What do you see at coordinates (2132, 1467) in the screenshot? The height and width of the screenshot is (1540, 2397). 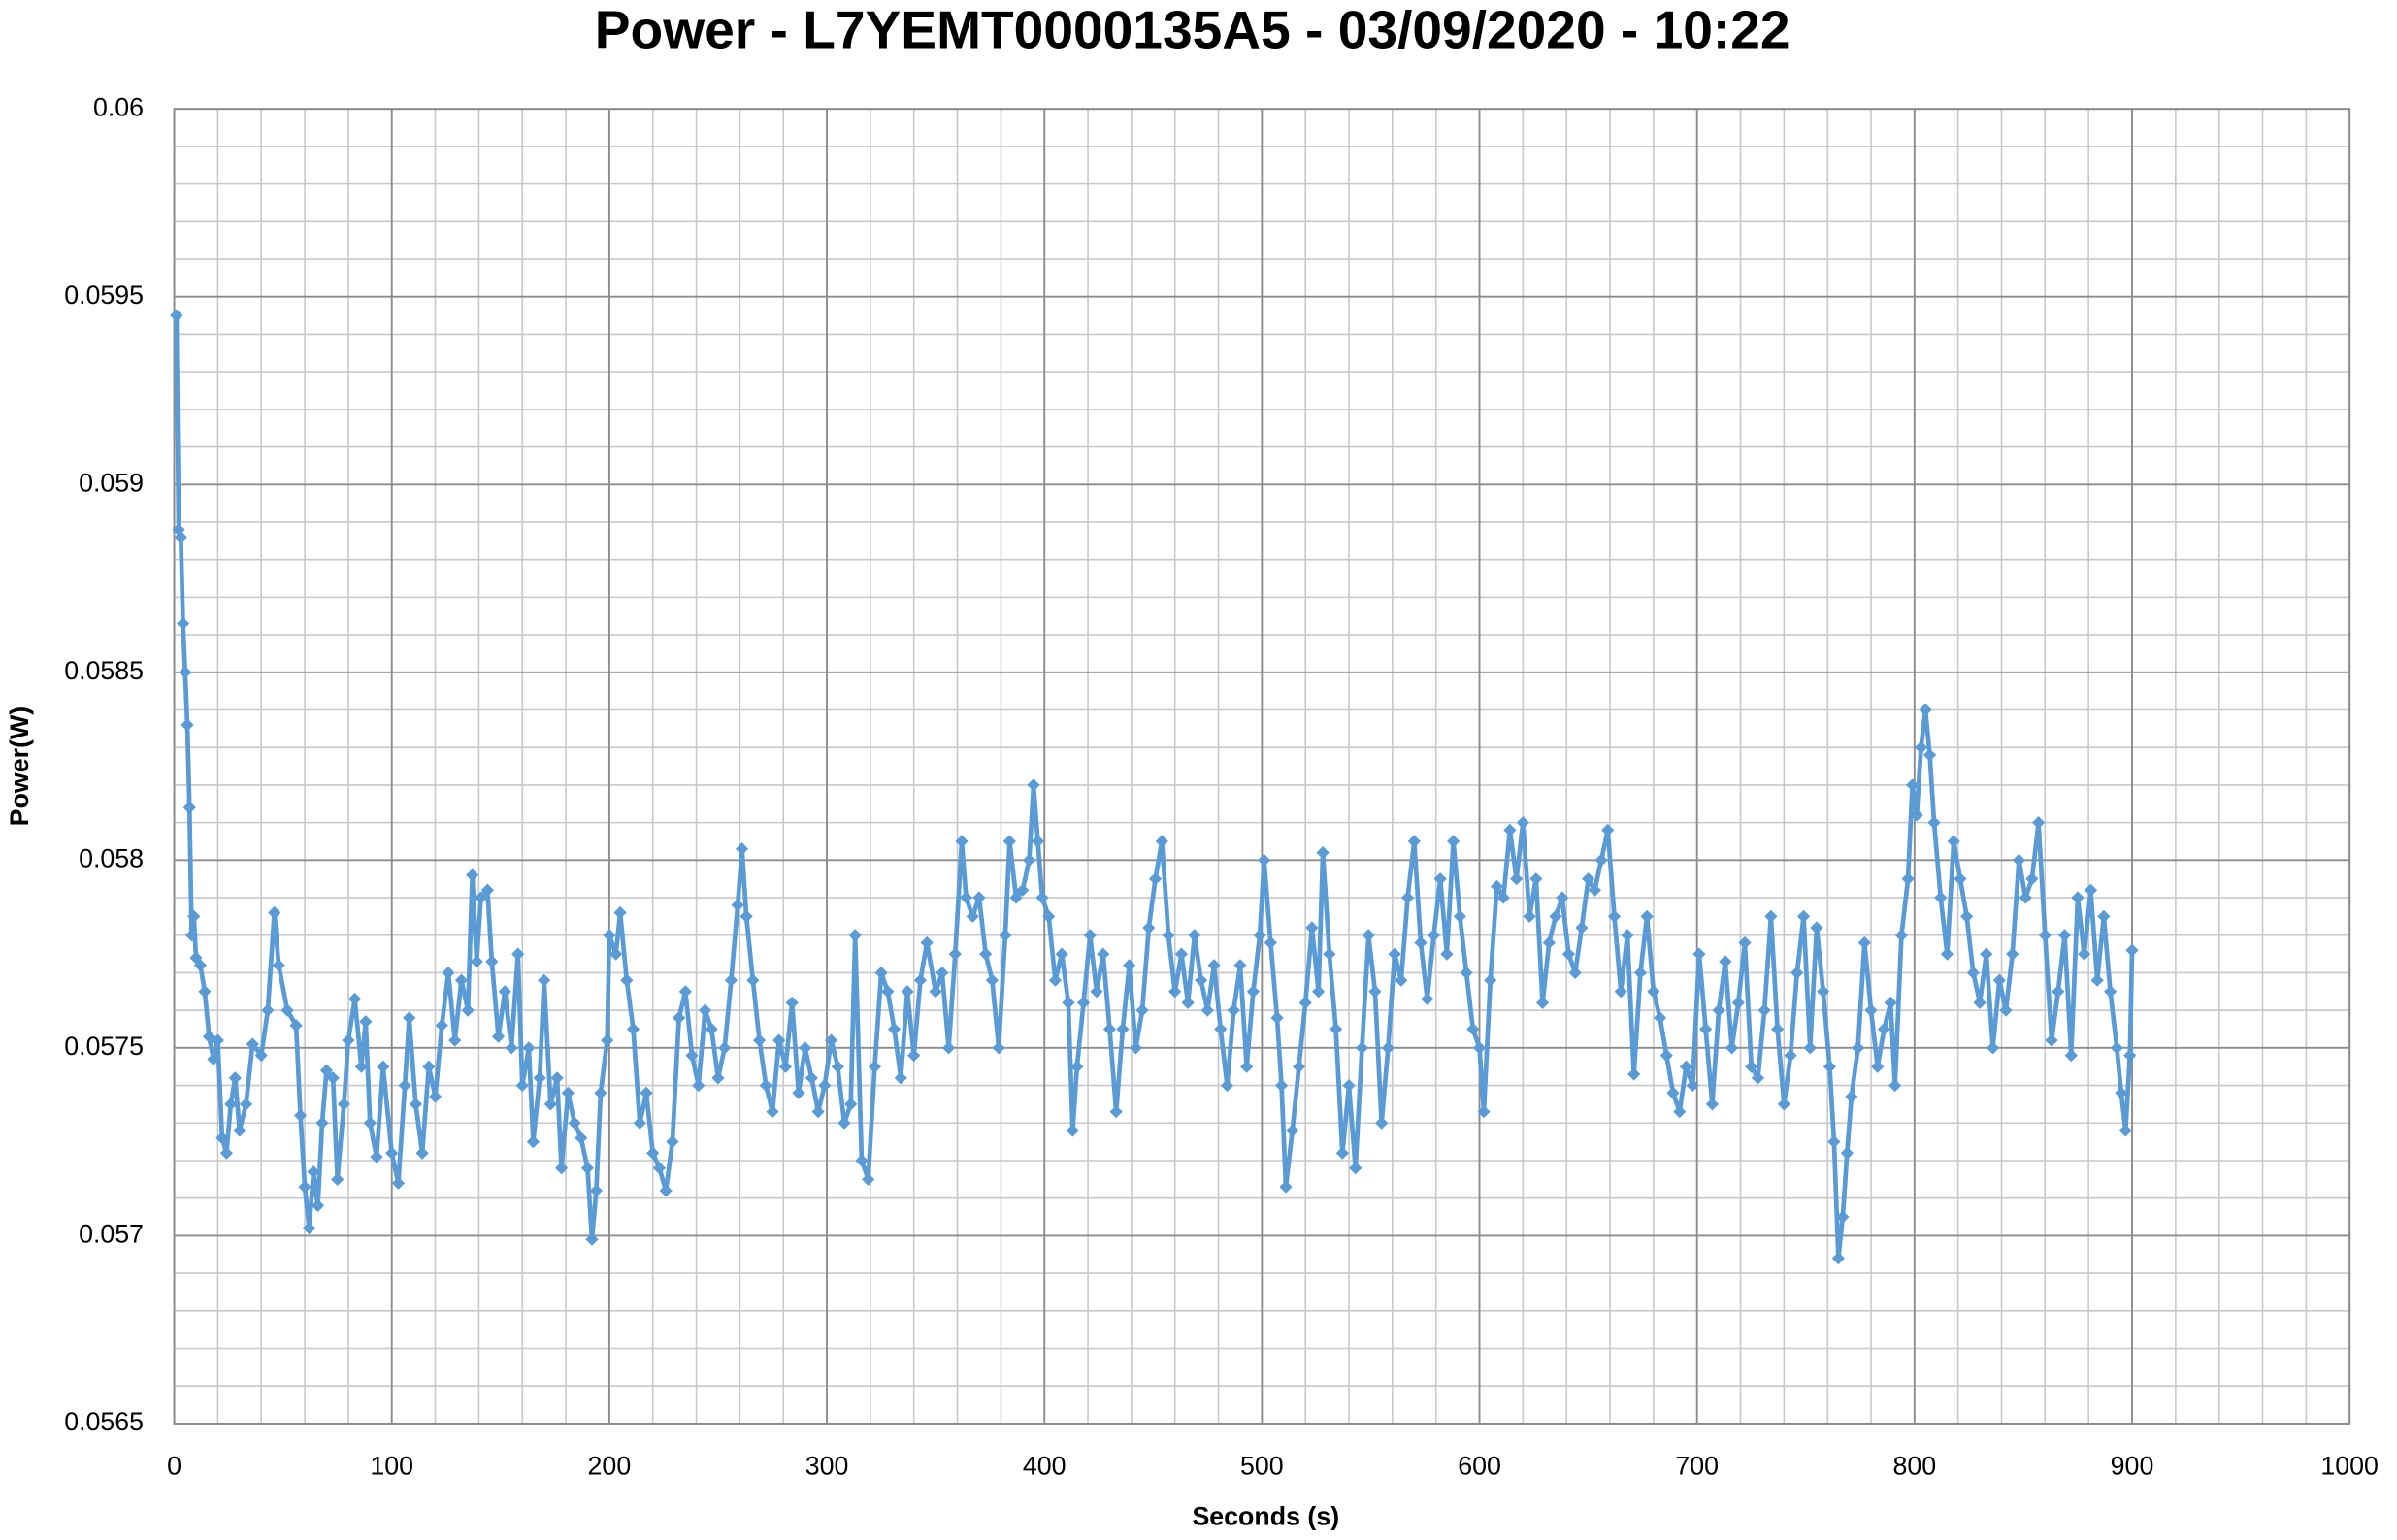 I see `x-tick-label: 900` at bounding box center [2132, 1467].